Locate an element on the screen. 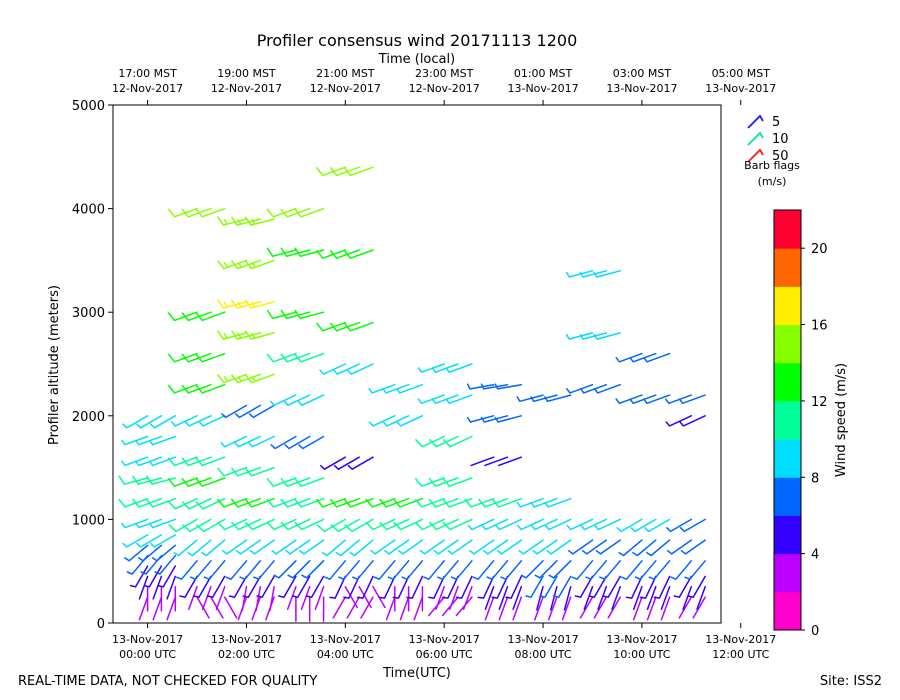 The width and height of the screenshot is (900, 700). barb-legend-title: Barb flags is located at coordinates (772, 165).